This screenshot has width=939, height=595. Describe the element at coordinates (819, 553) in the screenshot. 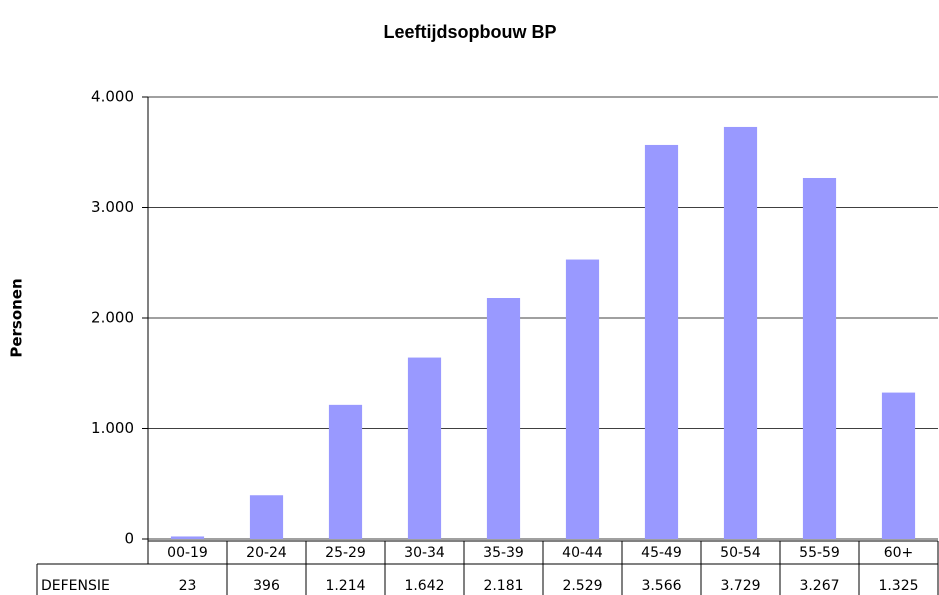

I see `x-tick-label: 55-59` at that location.